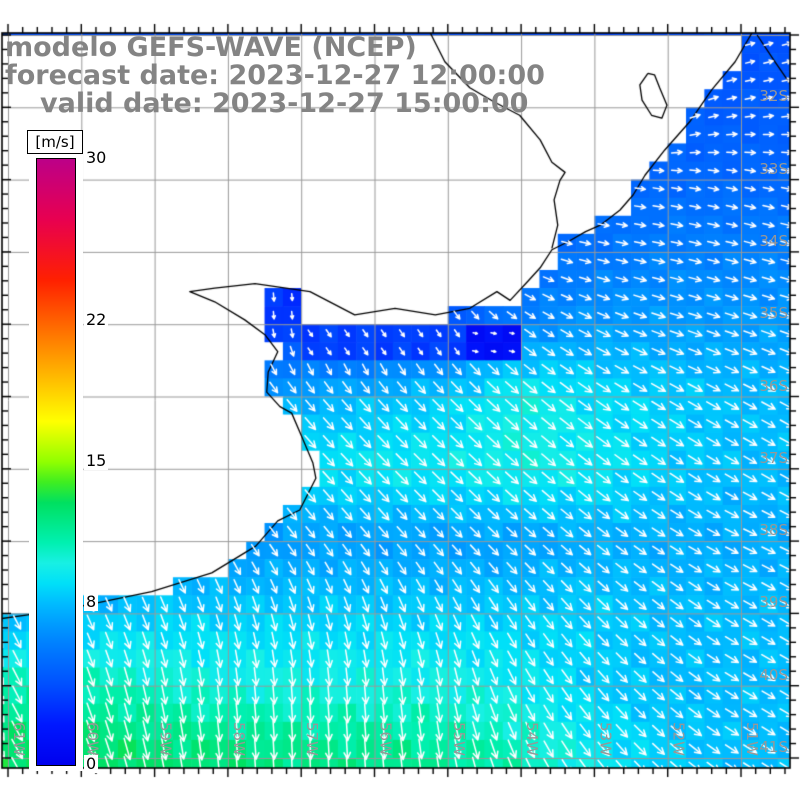 The width and height of the screenshot is (800, 800). Describe the element at coordinates (312, 739) in the screenshot. I see `lon-label-57W: 57W` at that location.